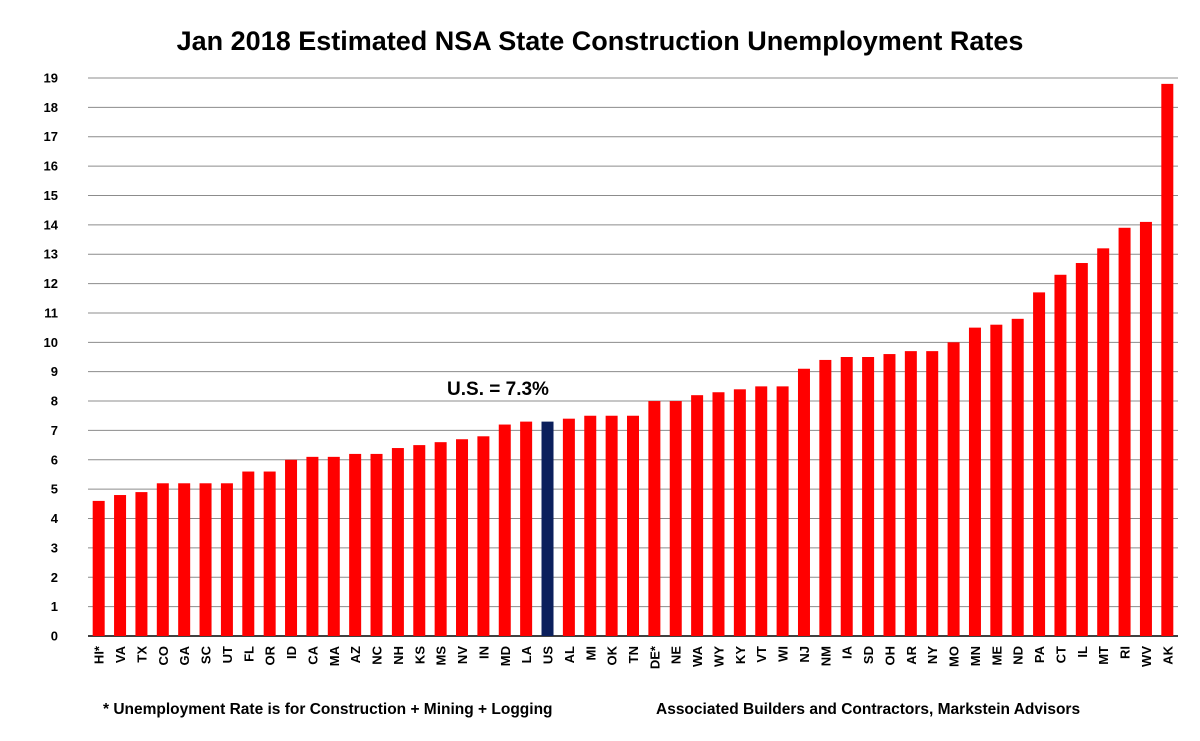  Describe the element at coordinates (1167, 654) in the screenshot. I see `x-tick-label: AK` at that location.